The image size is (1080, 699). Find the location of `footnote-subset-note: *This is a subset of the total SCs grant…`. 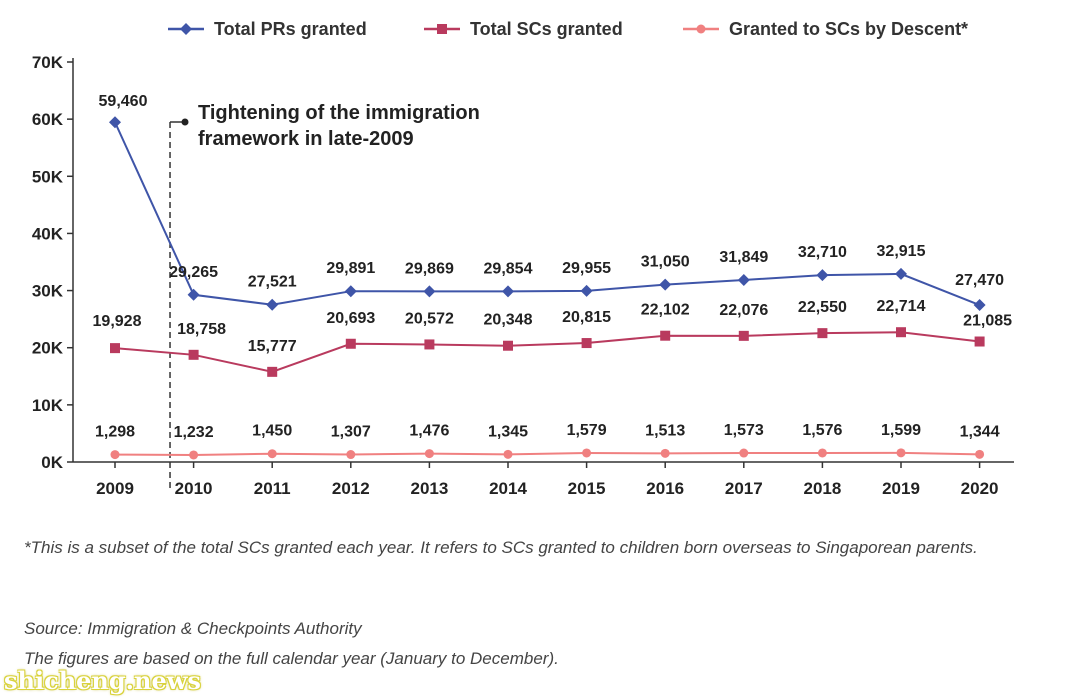

footnote-subset-note: *This is a subset of the total SCs grant… is located at coordinates (501, 547).